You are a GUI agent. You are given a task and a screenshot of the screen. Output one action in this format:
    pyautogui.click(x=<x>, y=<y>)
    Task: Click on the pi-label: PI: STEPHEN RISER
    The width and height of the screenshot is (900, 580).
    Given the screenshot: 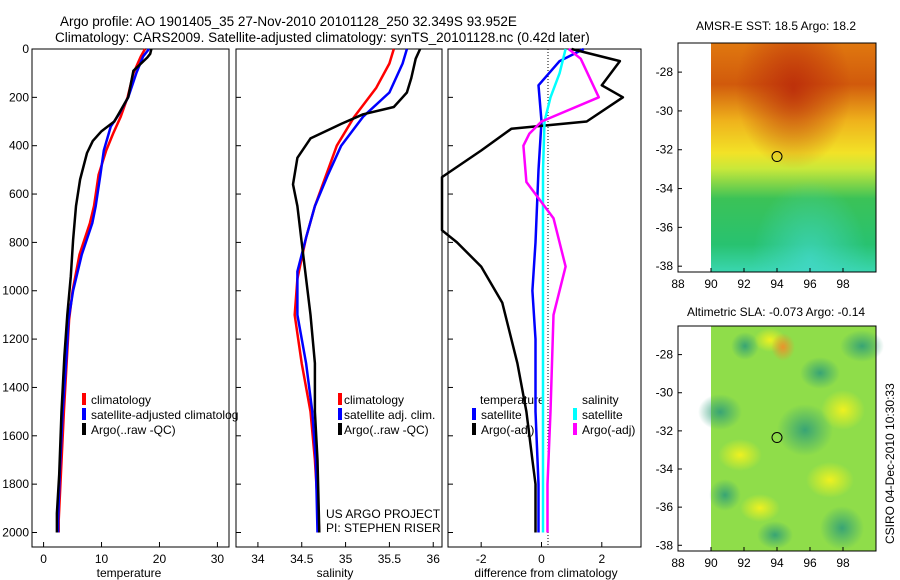 What is the action you would take?
    pyautogui.click(x=383, y=528)
    